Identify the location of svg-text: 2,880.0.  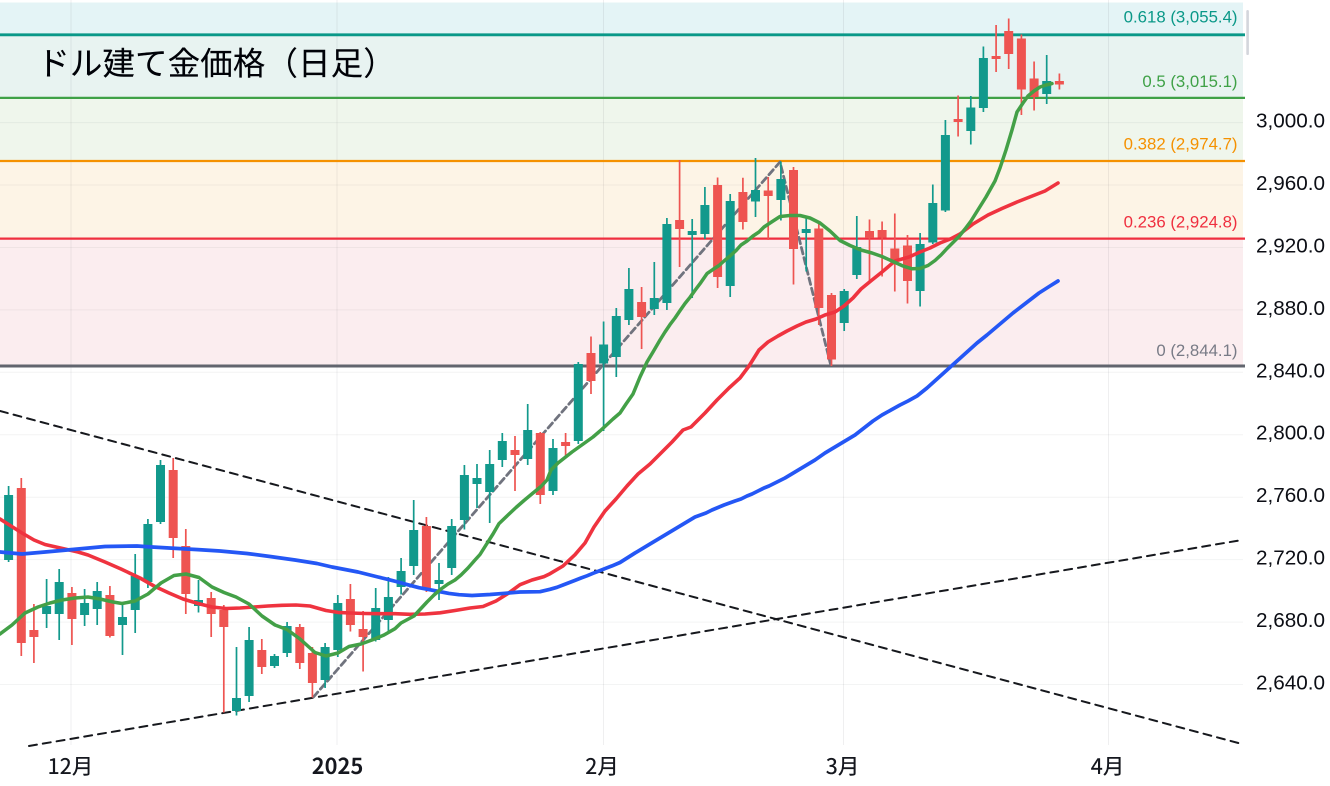
(1290, 308).